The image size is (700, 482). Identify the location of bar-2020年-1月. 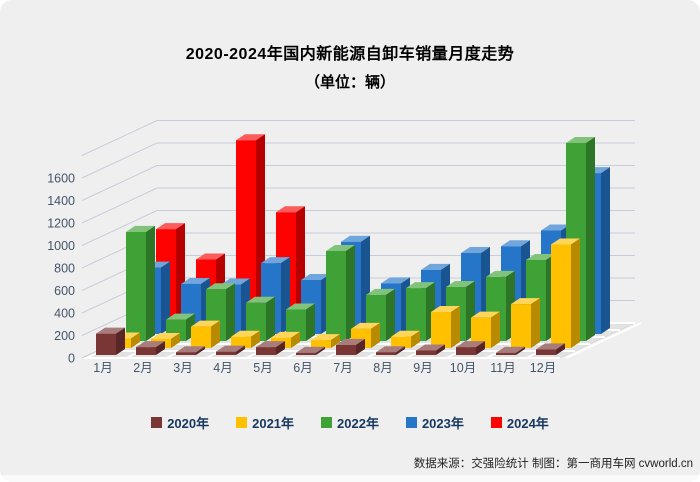
(110, 341).